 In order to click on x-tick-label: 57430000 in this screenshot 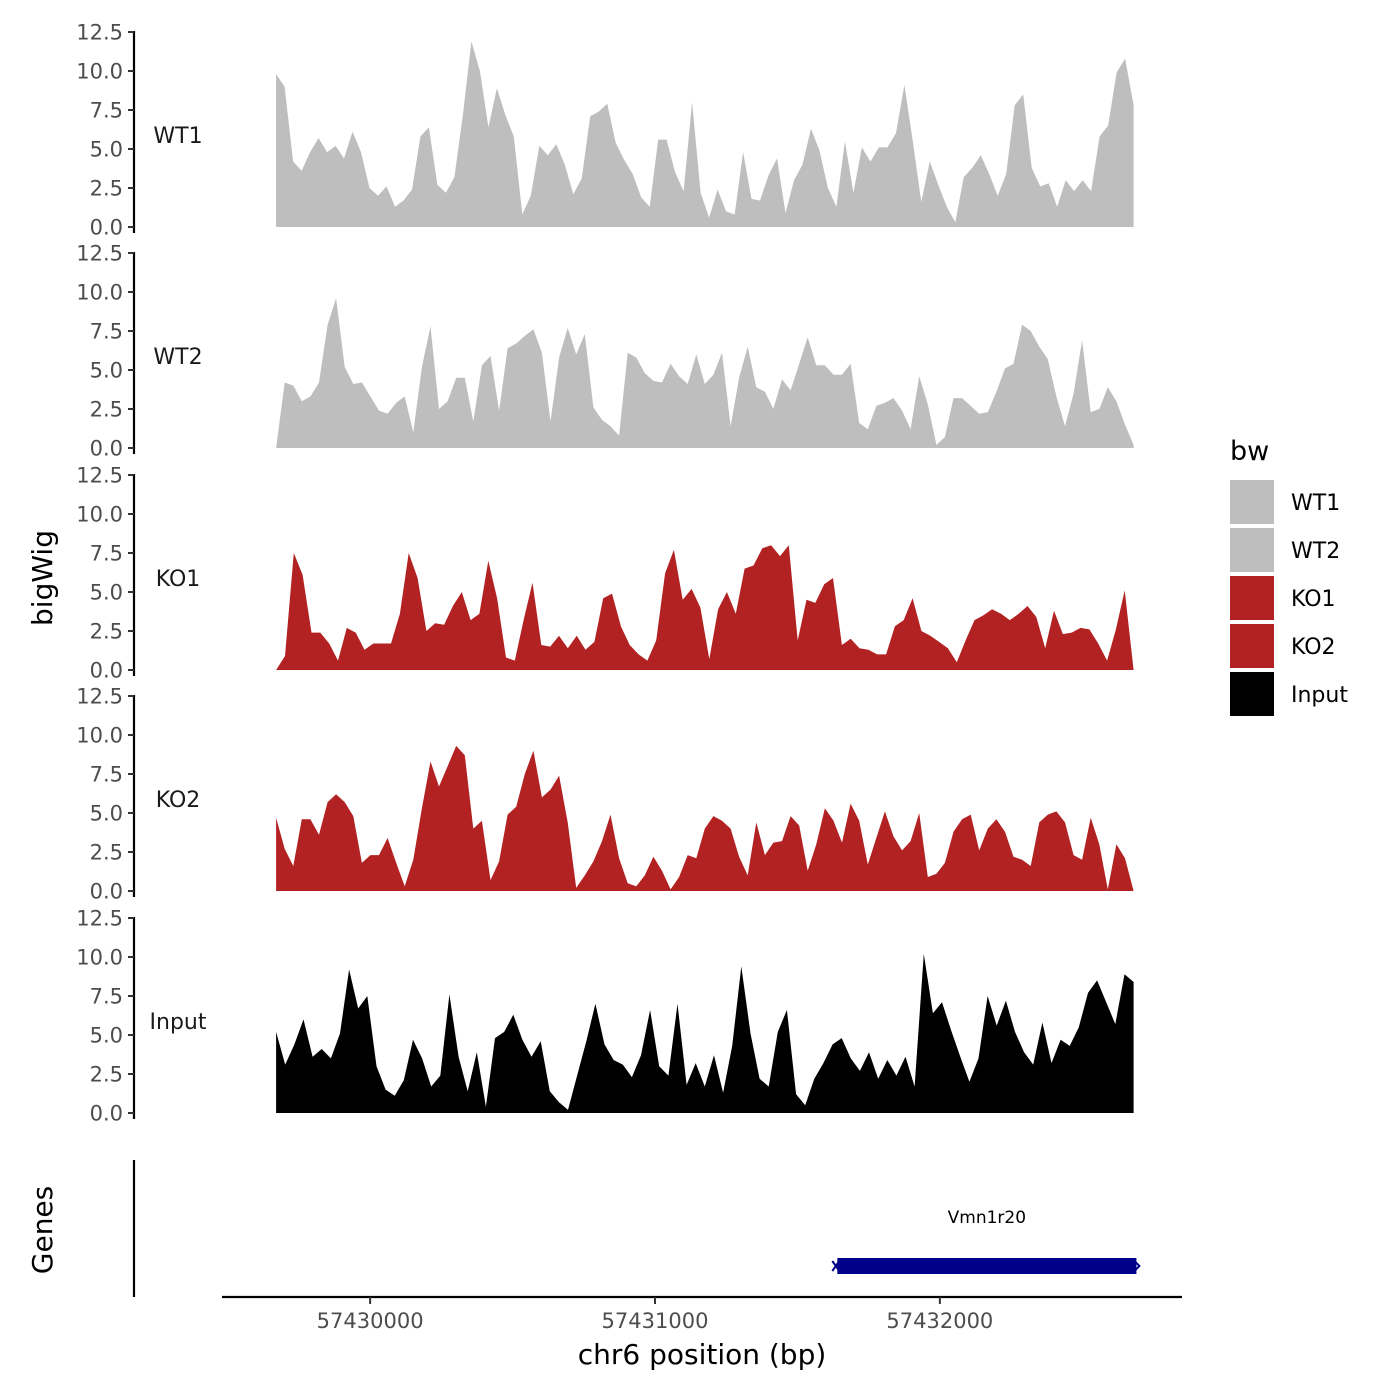, I will do `click(370, 1321)`.